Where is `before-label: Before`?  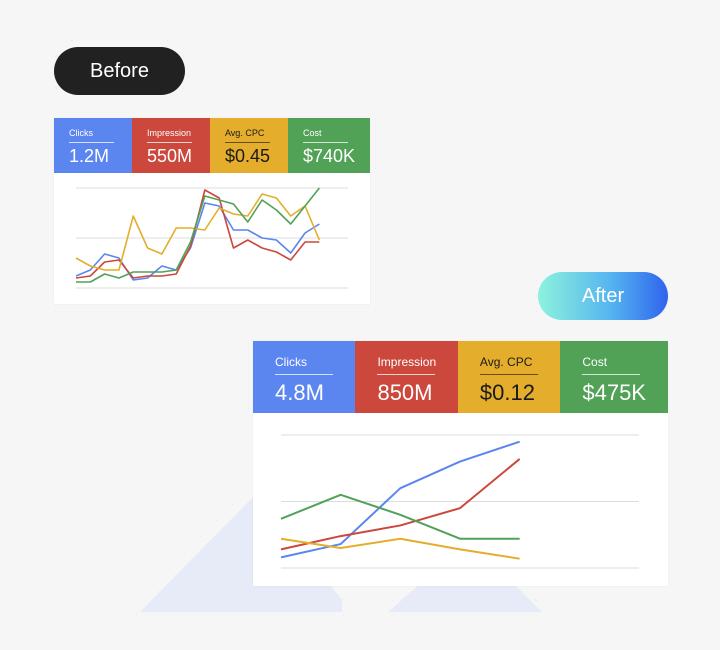 before-label: Before is located at coordinates (119, 71).